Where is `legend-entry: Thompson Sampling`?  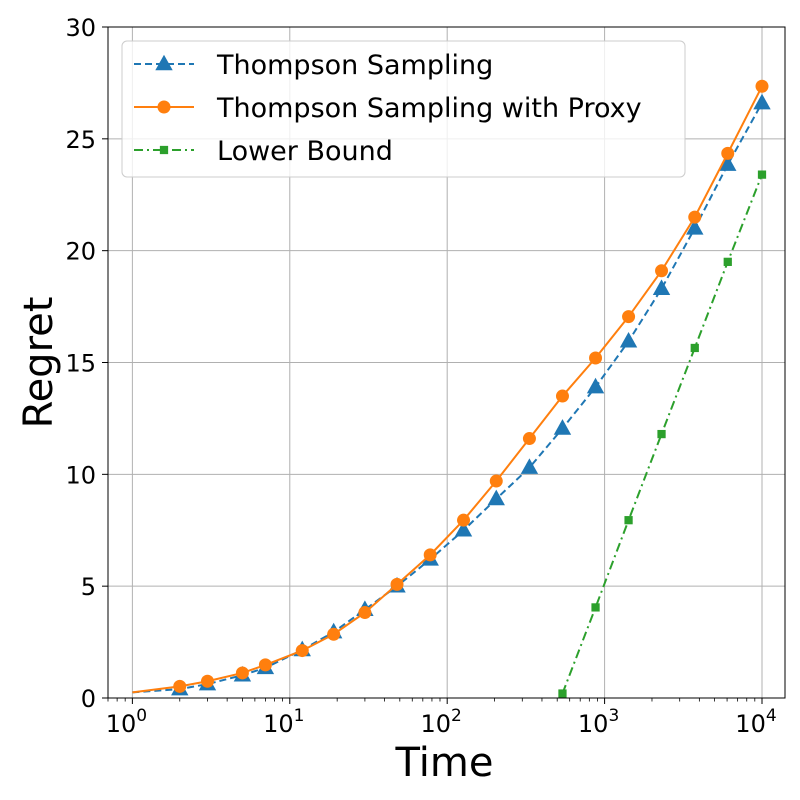 legend-entry: Thompson Sampling is located at coordinates (313, 65).